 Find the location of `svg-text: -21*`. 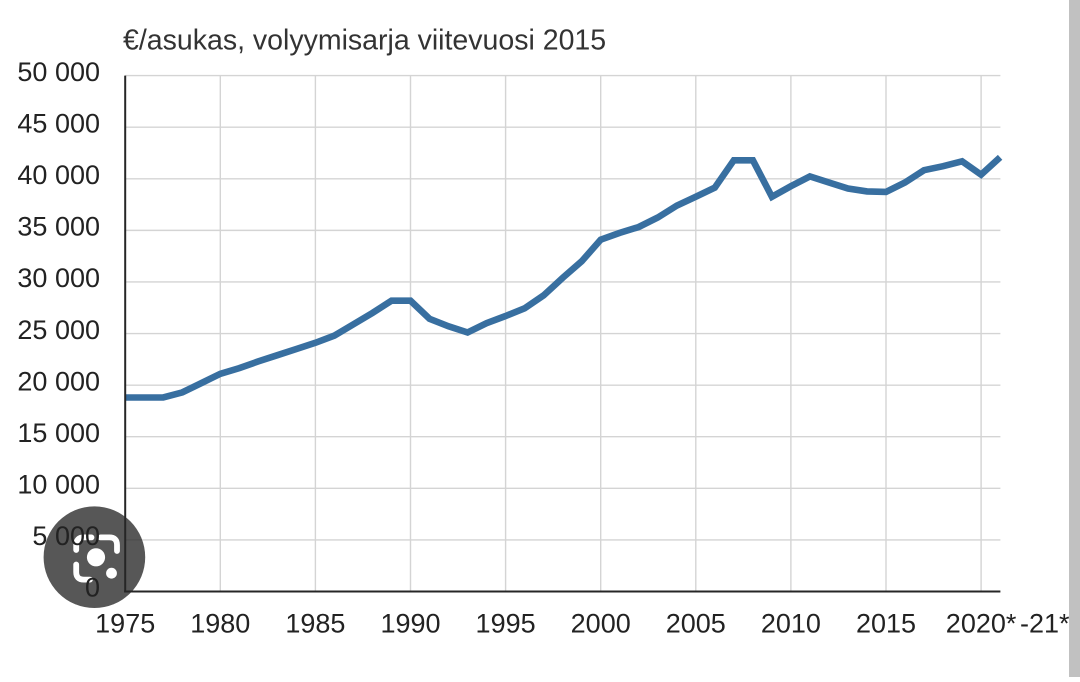

svg-text: -21* is located at coordinates (1045, 624).